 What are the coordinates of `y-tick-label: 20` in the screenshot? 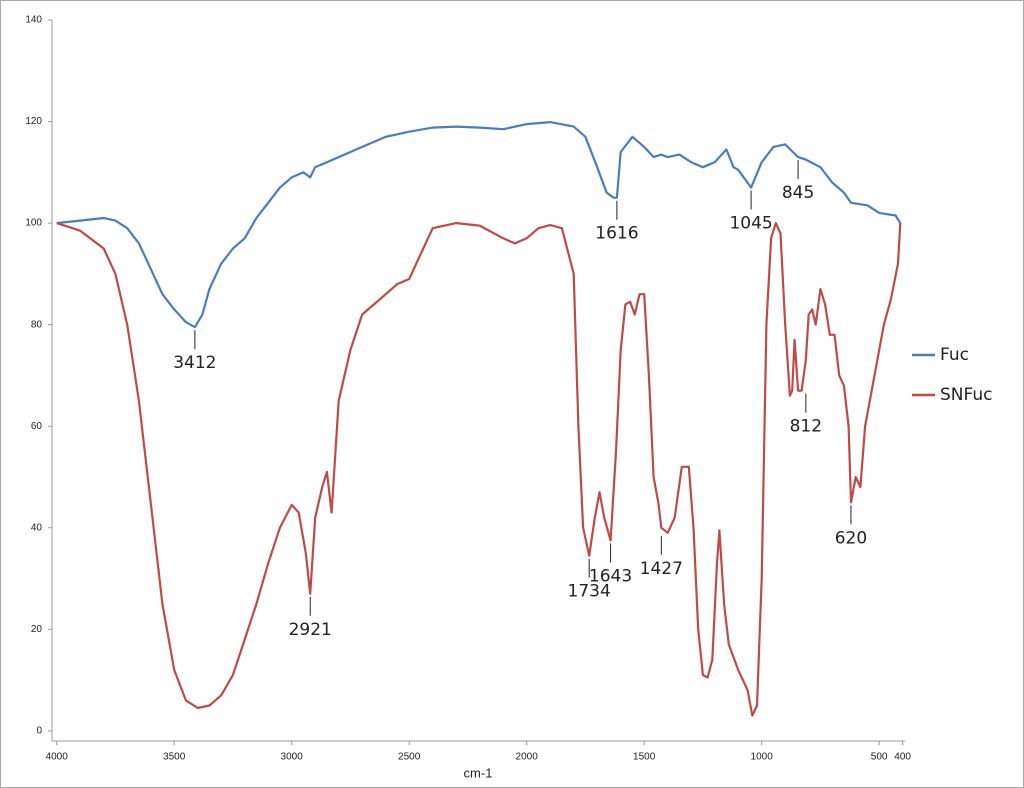 It's located at (37, 629).